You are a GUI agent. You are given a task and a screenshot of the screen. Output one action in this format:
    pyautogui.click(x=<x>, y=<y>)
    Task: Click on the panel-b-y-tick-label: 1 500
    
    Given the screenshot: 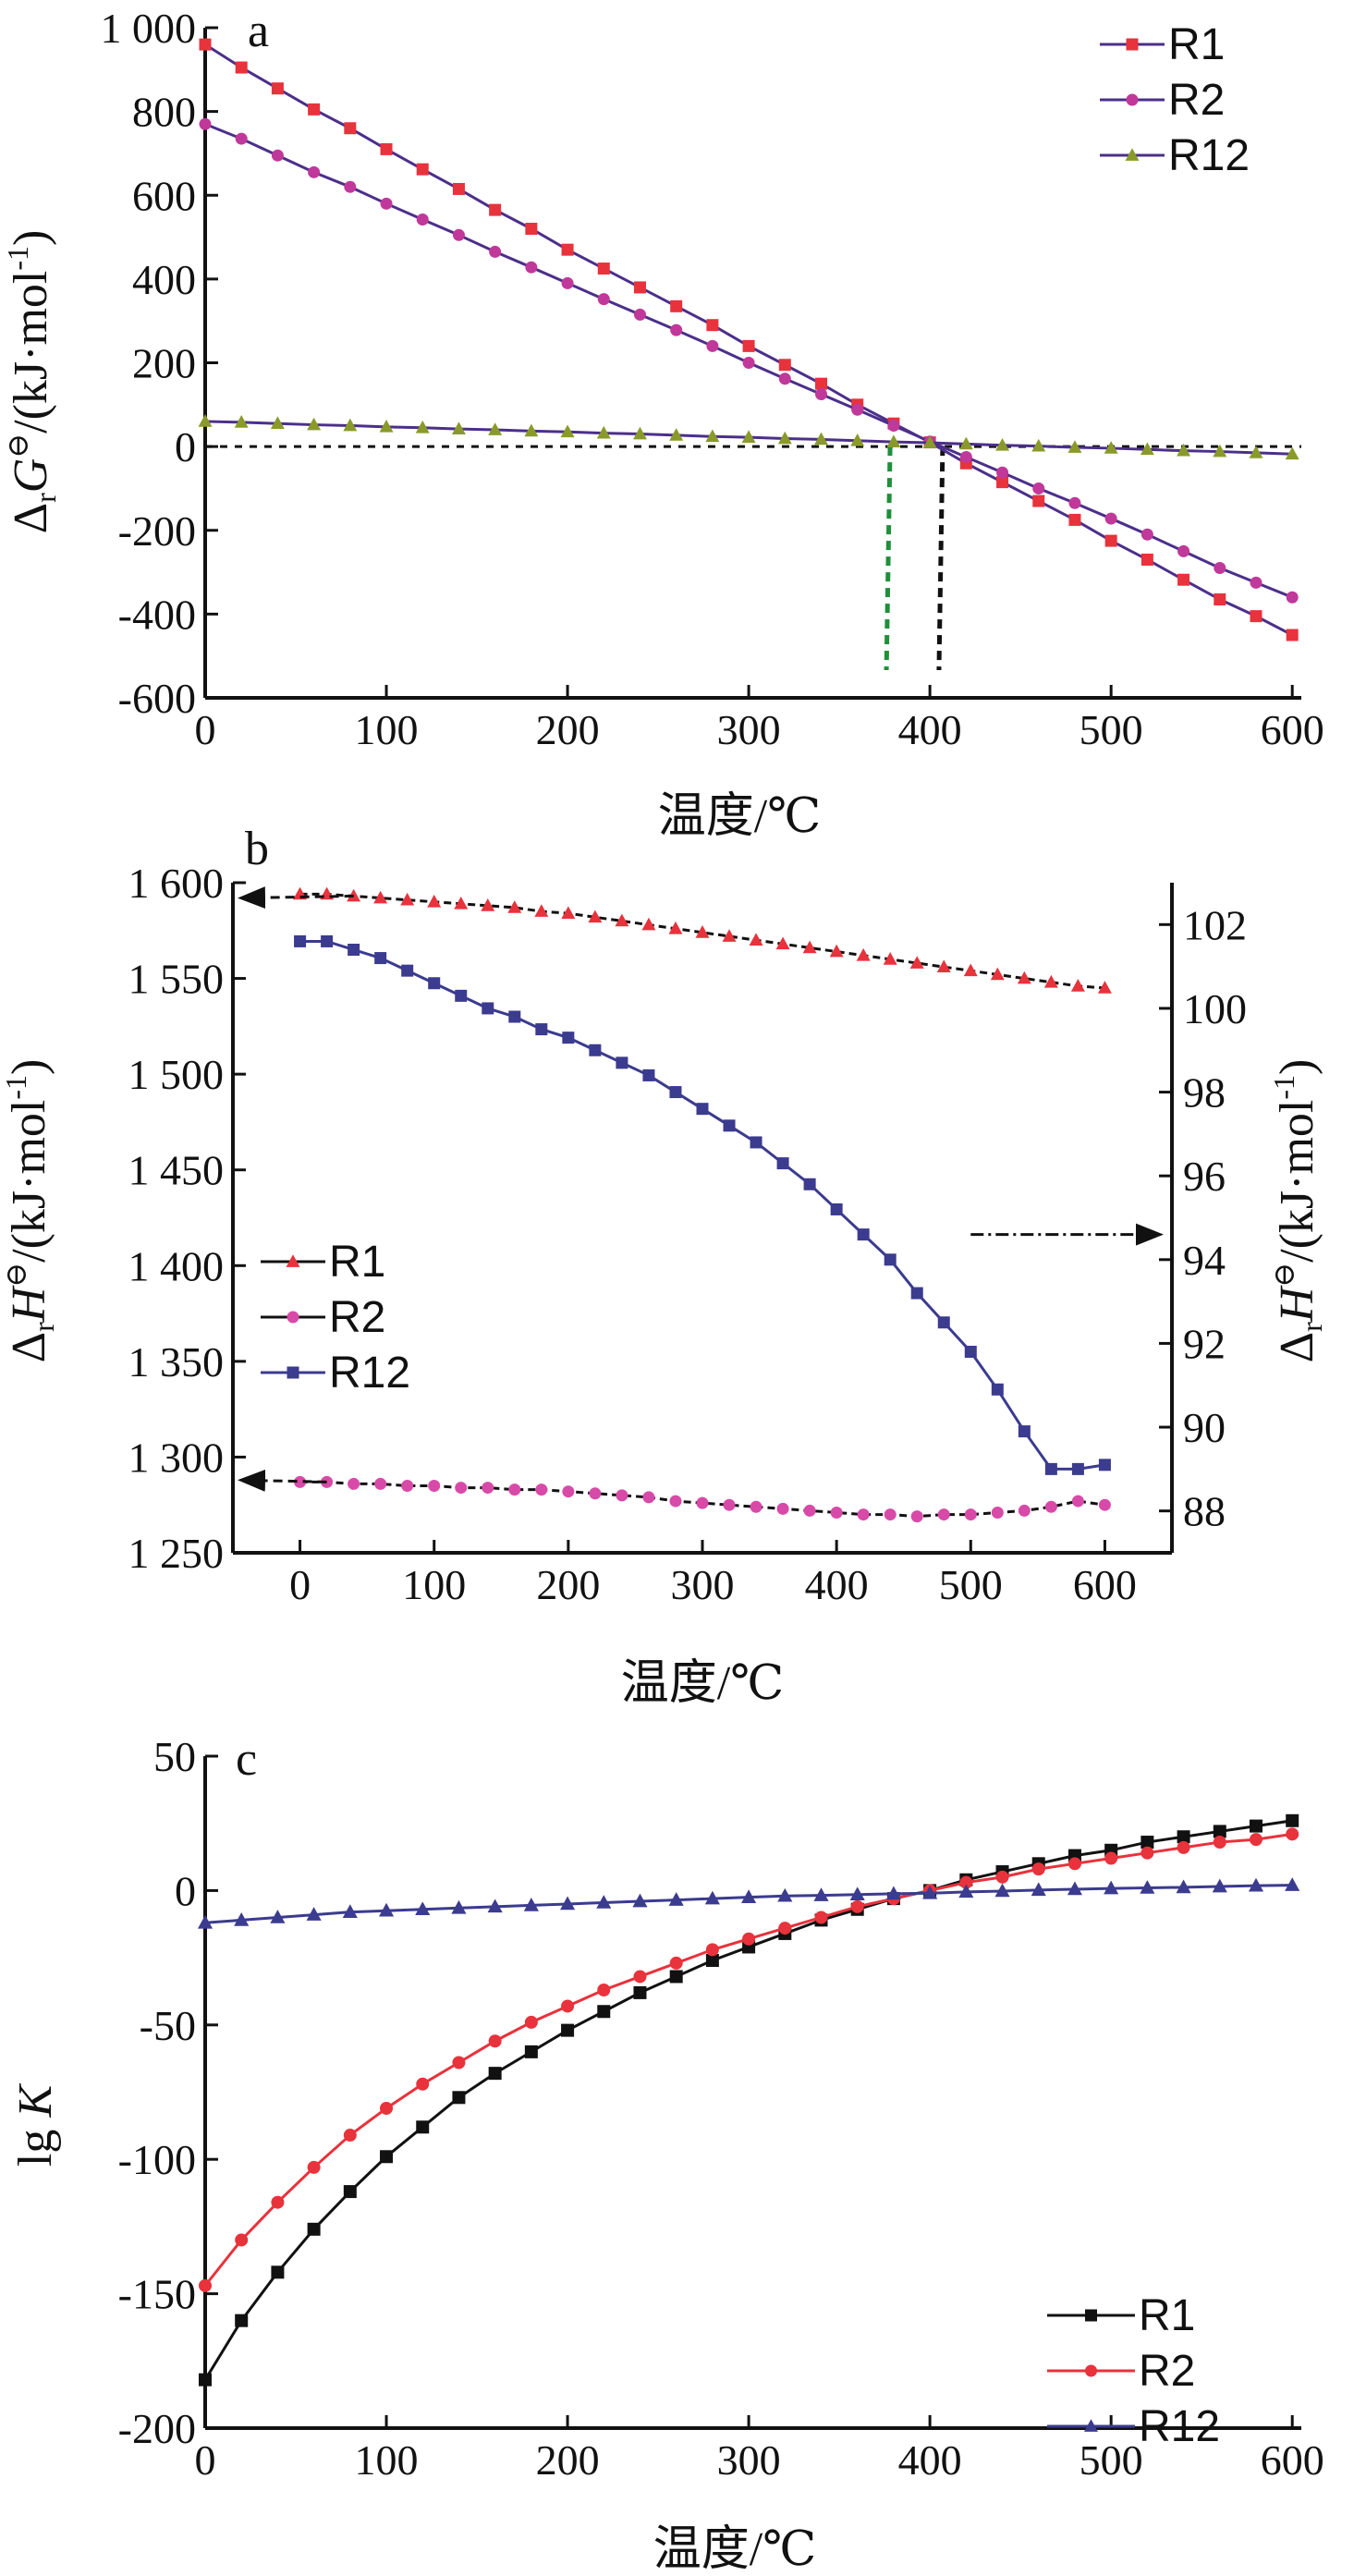 What is the action you would take?
    pyautogui.click(x=176, y=1074)
    